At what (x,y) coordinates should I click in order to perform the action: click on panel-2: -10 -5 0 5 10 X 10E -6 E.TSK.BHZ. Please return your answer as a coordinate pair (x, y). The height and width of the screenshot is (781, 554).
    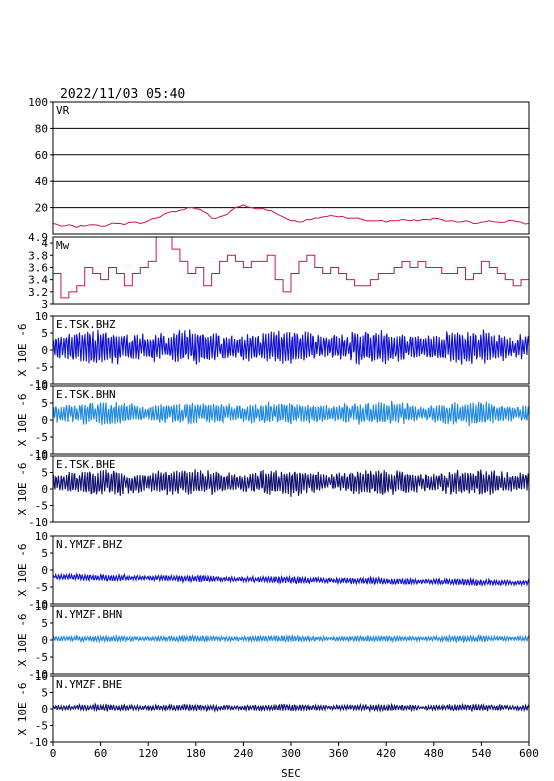
    Looking at the image, I should click on (273, 350).